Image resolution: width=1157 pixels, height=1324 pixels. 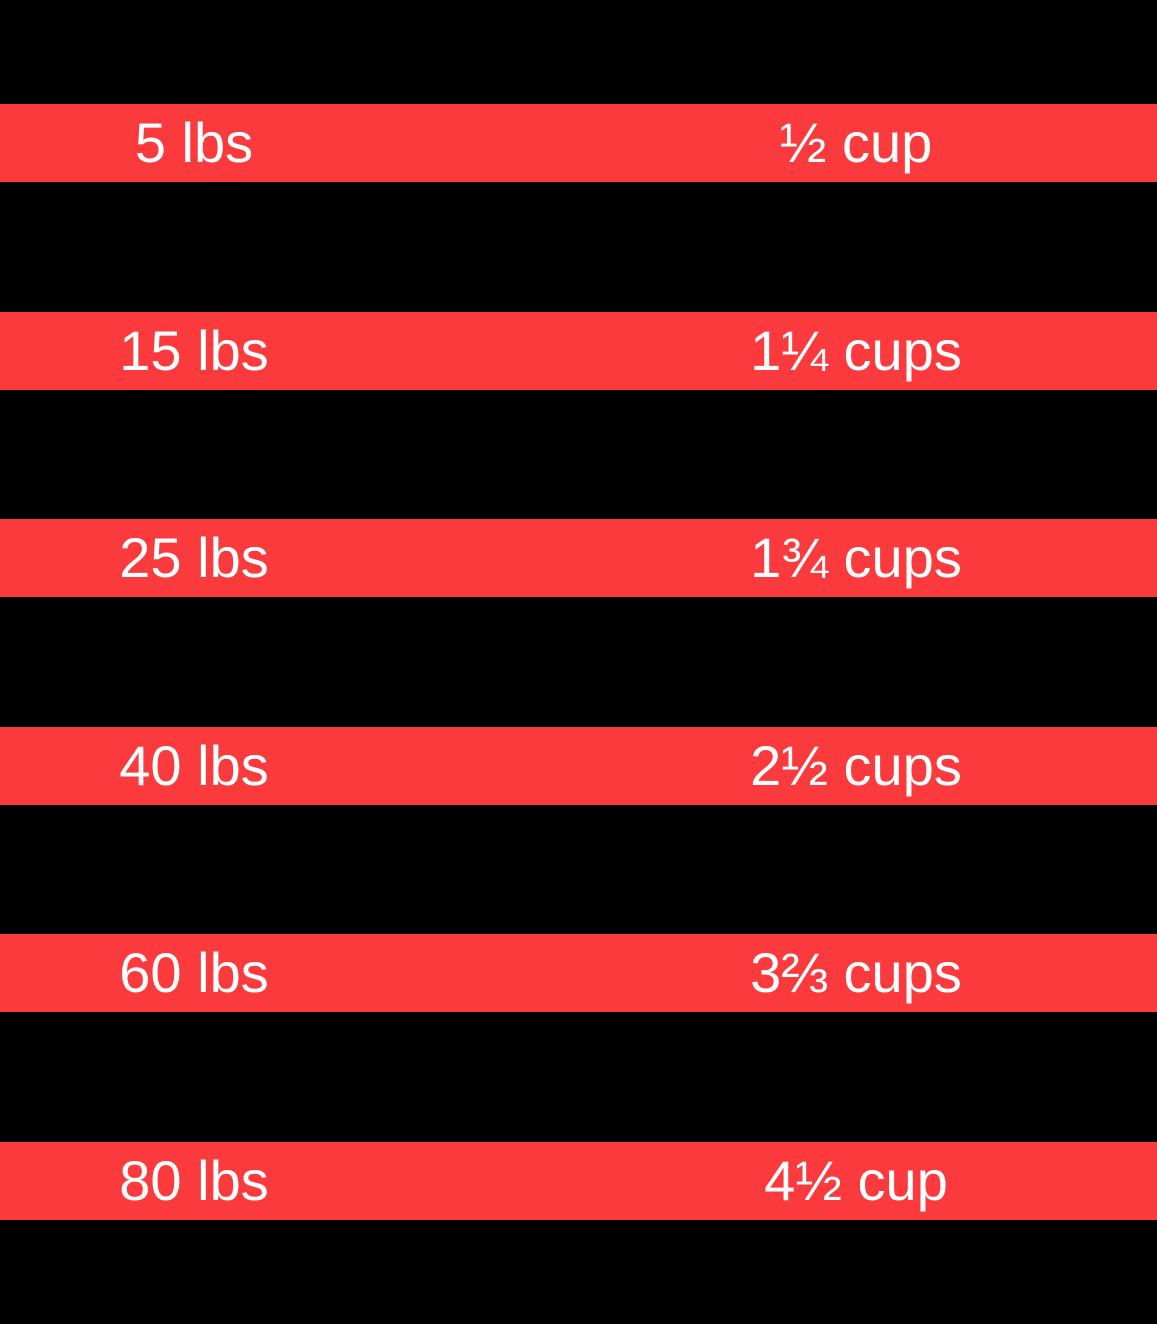 What do you see at coordinates (856, 142) in the screenshot?
I see `amount-cell: ½ cup` at bounding box center [856, 142].